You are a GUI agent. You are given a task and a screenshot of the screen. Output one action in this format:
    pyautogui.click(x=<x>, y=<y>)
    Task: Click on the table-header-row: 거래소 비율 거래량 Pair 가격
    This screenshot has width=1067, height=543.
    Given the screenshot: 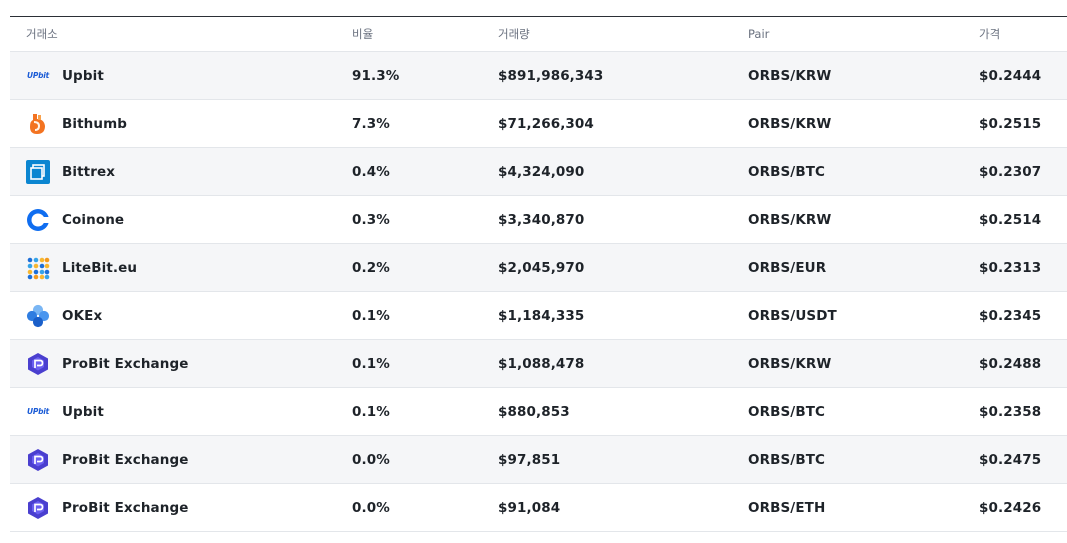 What is the action you would take?
    pyautogui.click(x=538, y=34)
    